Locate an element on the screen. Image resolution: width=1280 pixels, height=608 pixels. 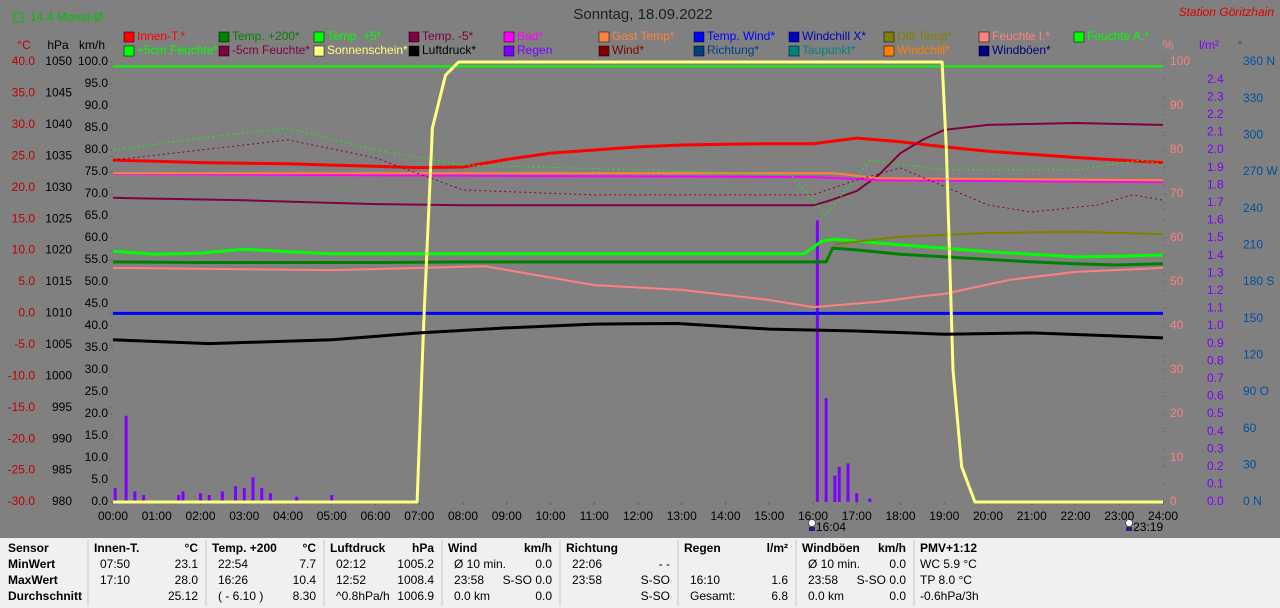
column-title: Temp. +200 is located at coordinates (244, 548).